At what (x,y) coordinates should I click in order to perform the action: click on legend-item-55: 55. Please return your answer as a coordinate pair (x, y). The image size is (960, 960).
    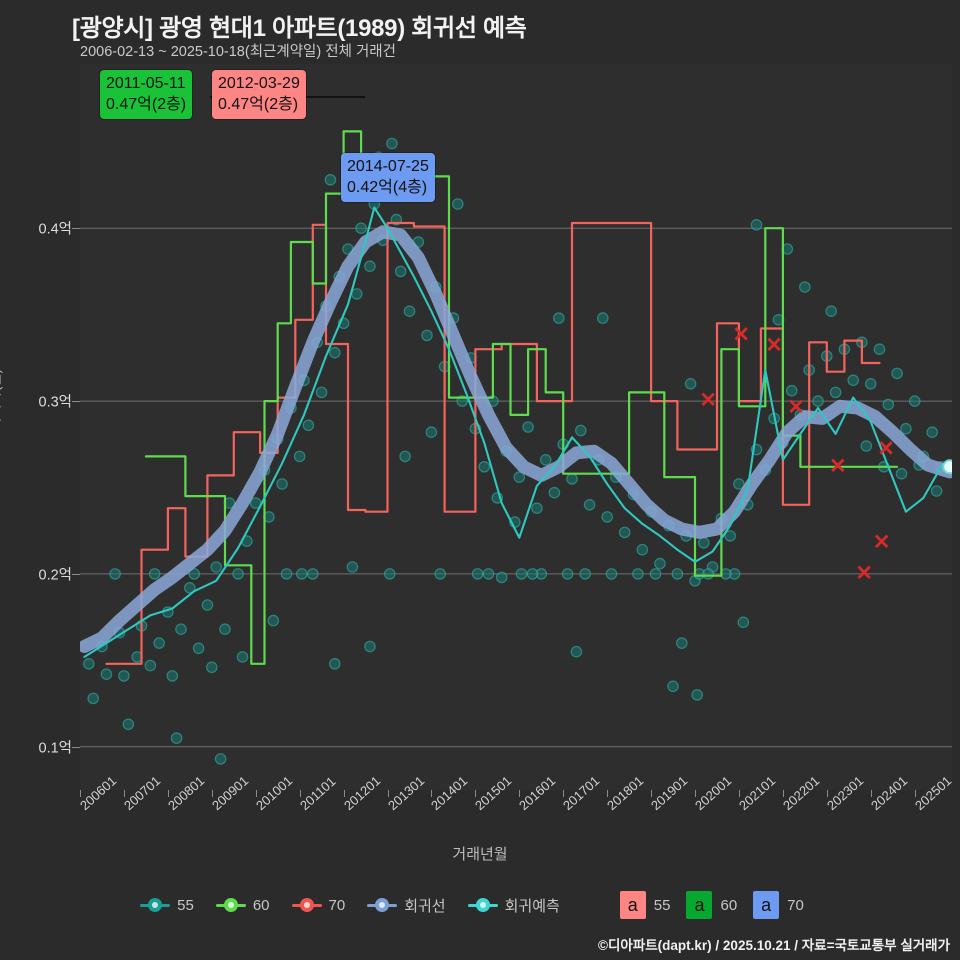
    Looking at the image, I should click on (167, 905).